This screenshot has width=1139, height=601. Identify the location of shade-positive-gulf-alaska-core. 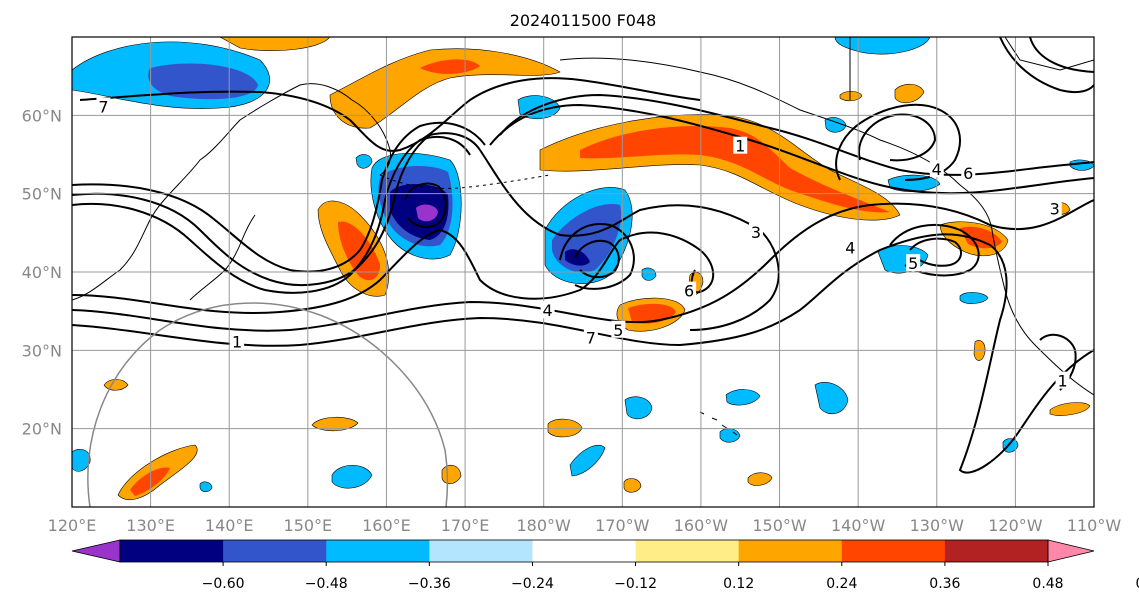
(735, 169).